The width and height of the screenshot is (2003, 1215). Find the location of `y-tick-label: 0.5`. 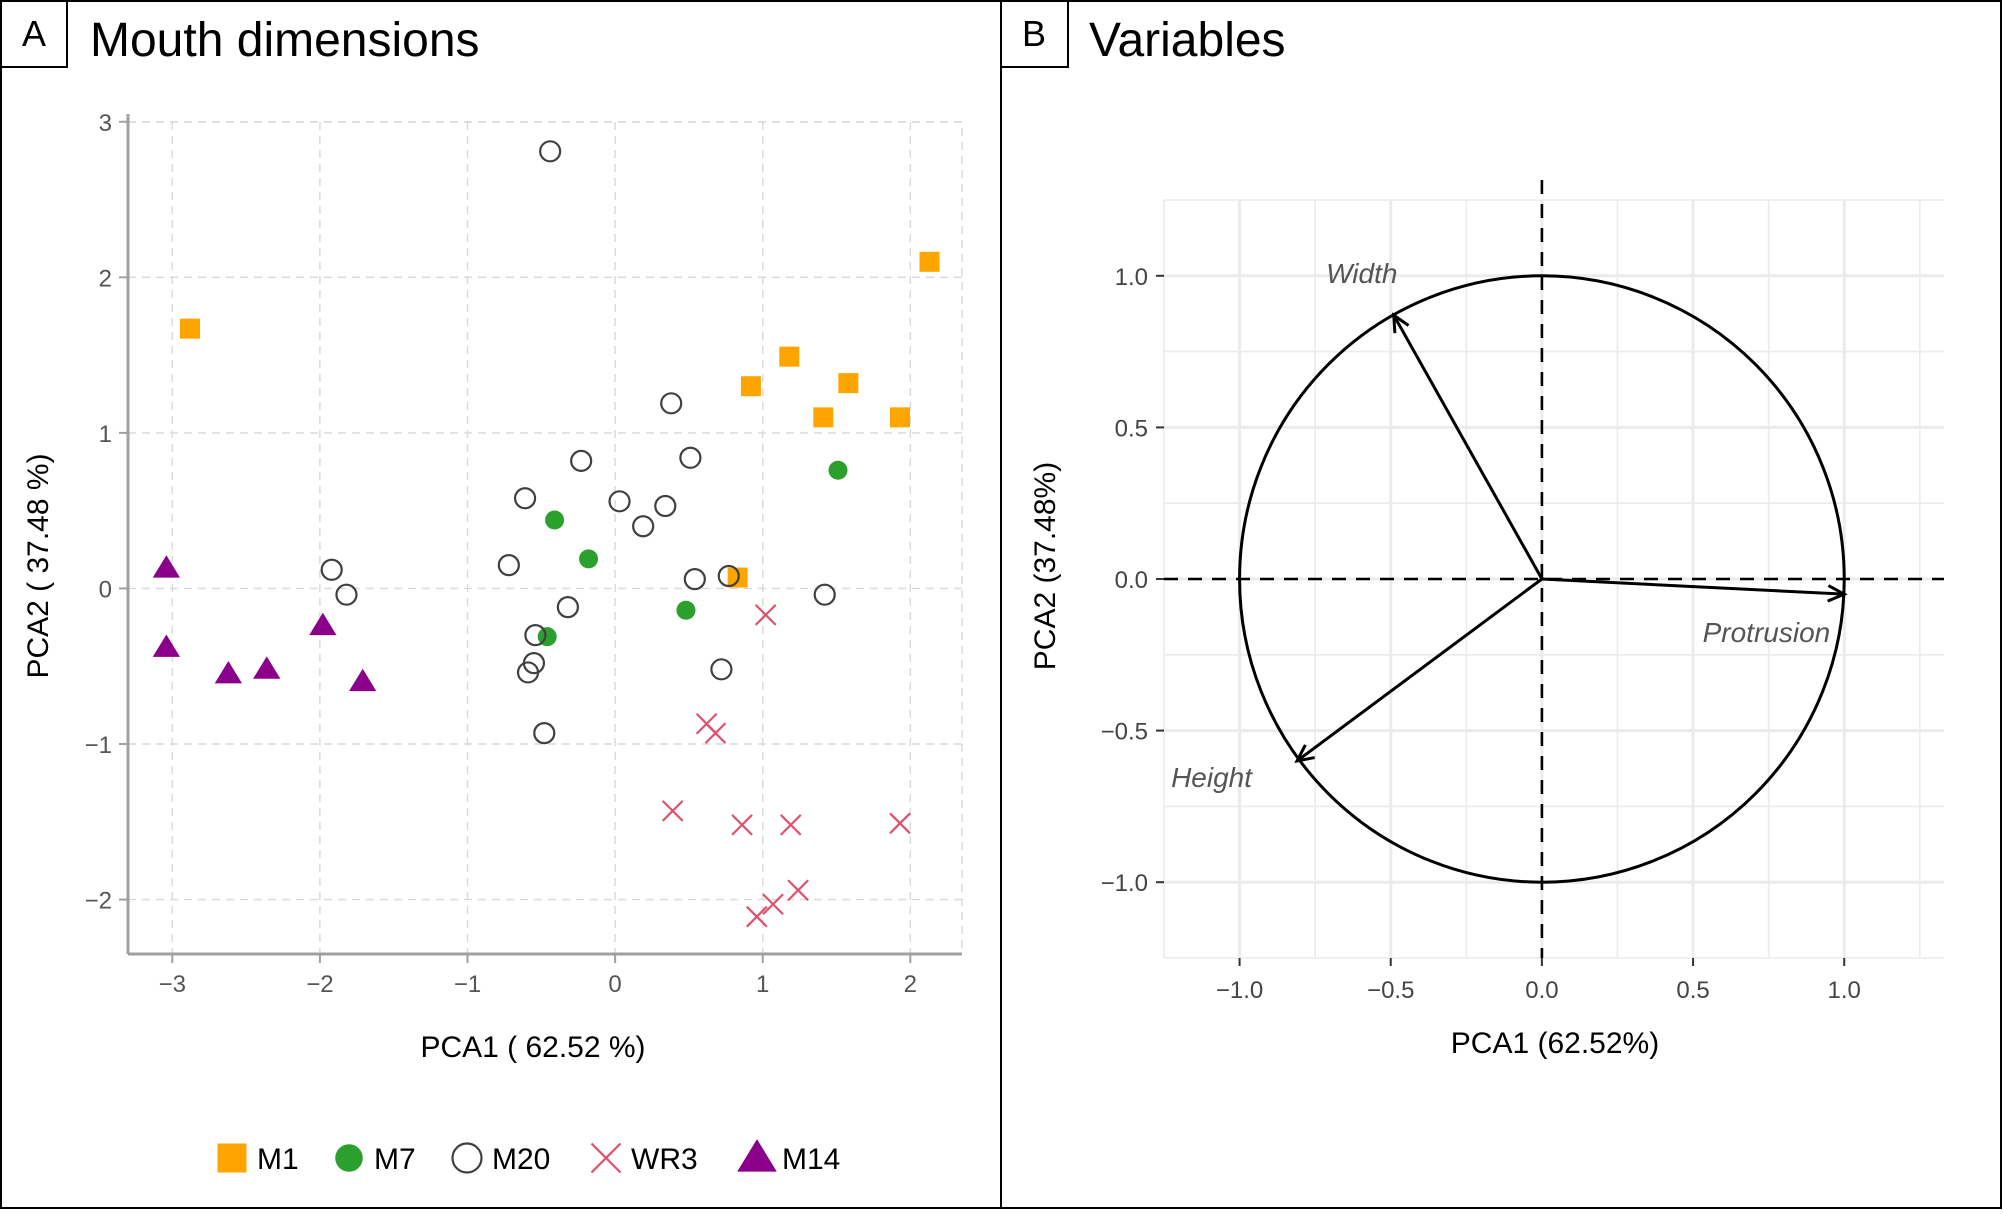

y-tick-label: 0.5 is located at coordinates (1131, 428).